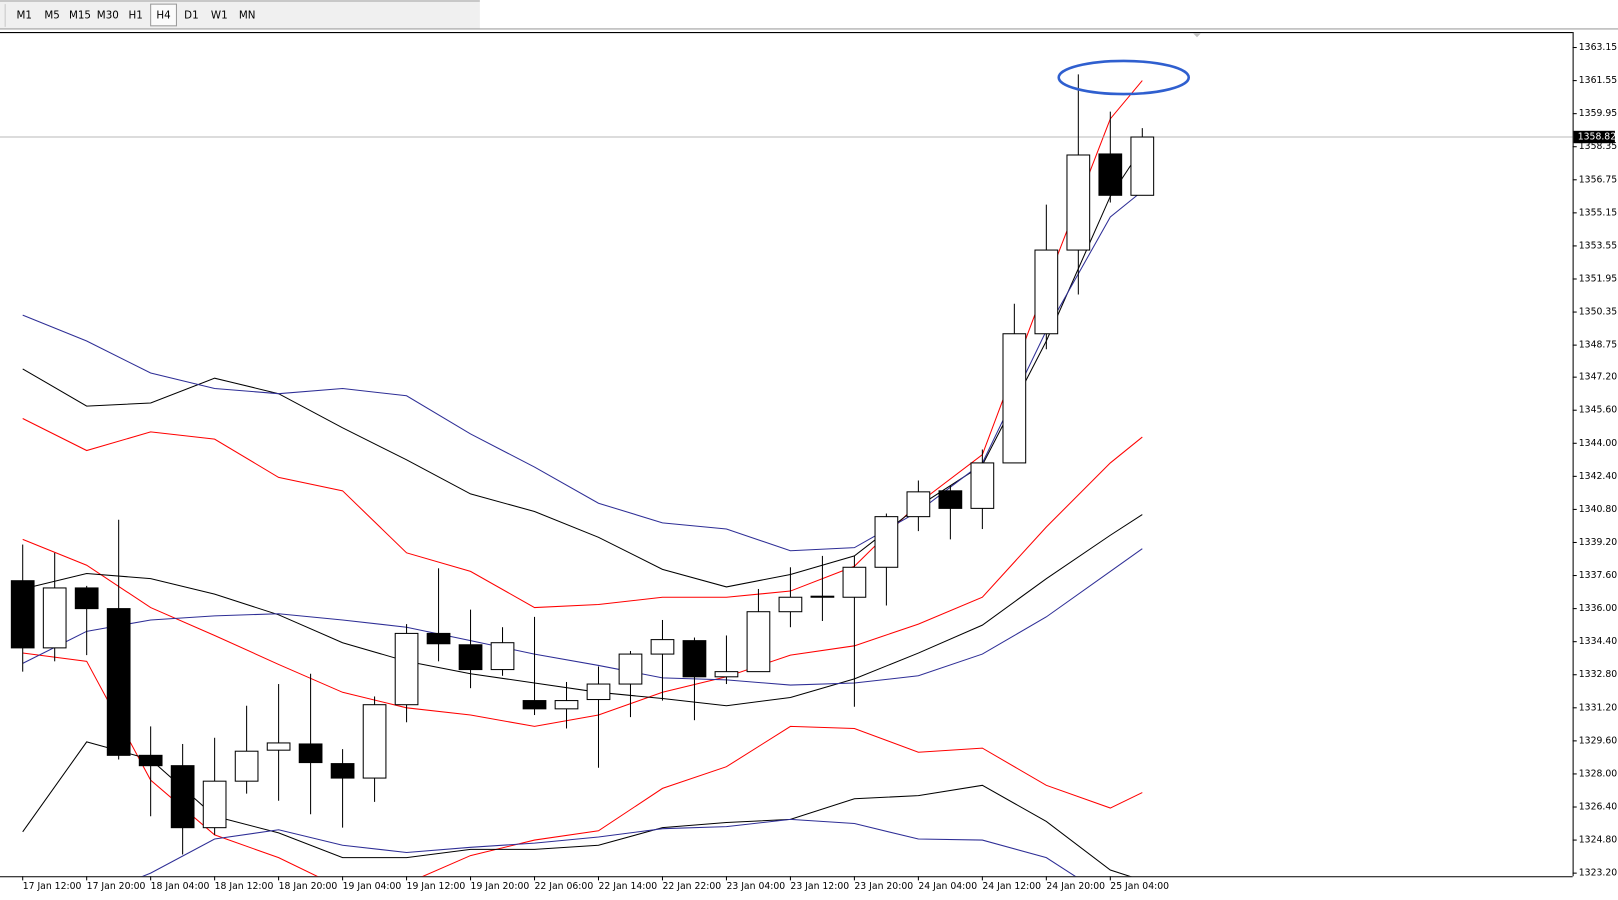 The height and width of the screenshot is (900, 1618). What do you see at coordinates (1598, 806) in the screenshot?
I see `y-tick-label: 1326.40` at bounding box center [1598, 806].